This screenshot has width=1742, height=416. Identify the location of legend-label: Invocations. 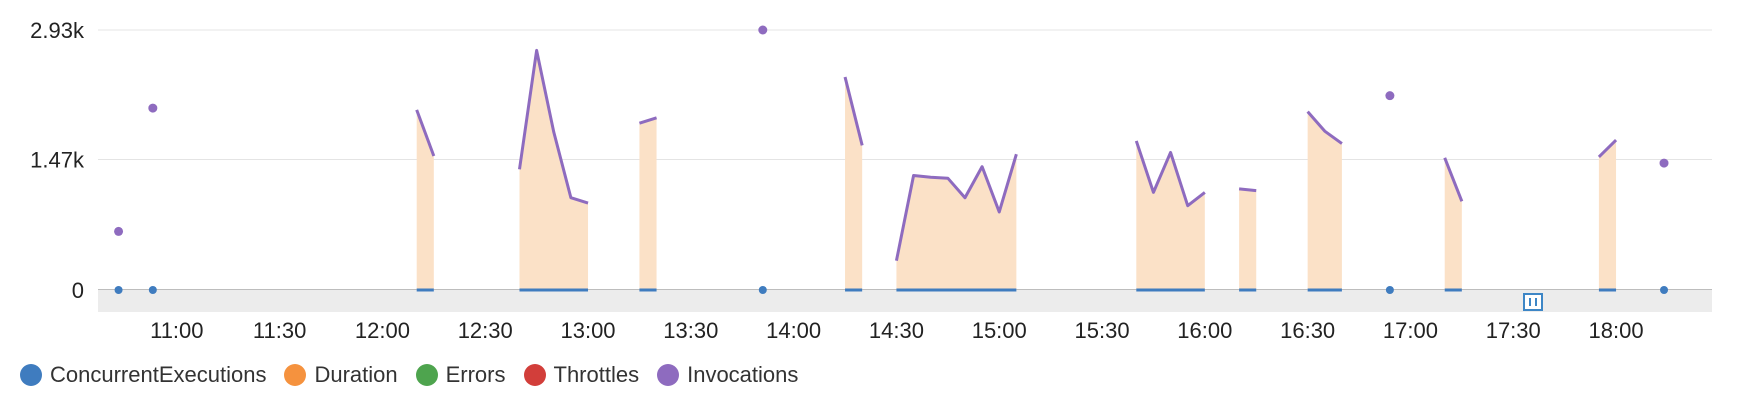
(743, 374).